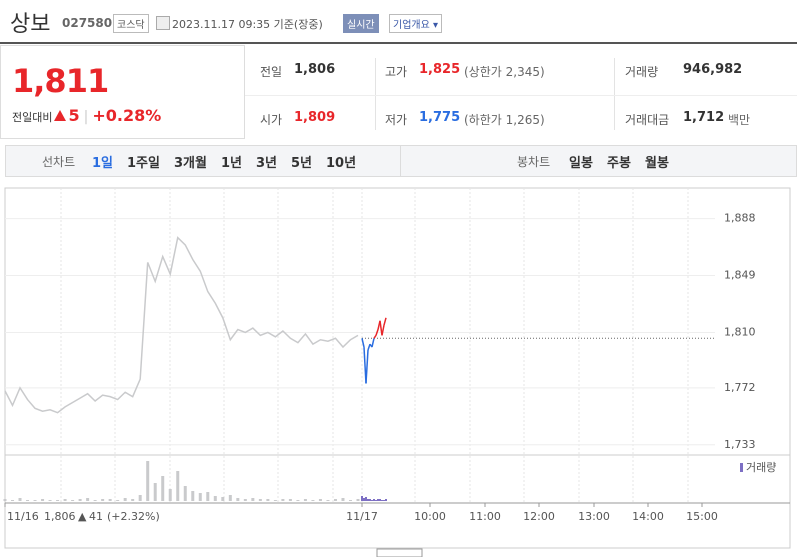 Image resolution: width=797 pixels, height=557 pixels. I want to click on stat-label: 전일, so click(271, 72).